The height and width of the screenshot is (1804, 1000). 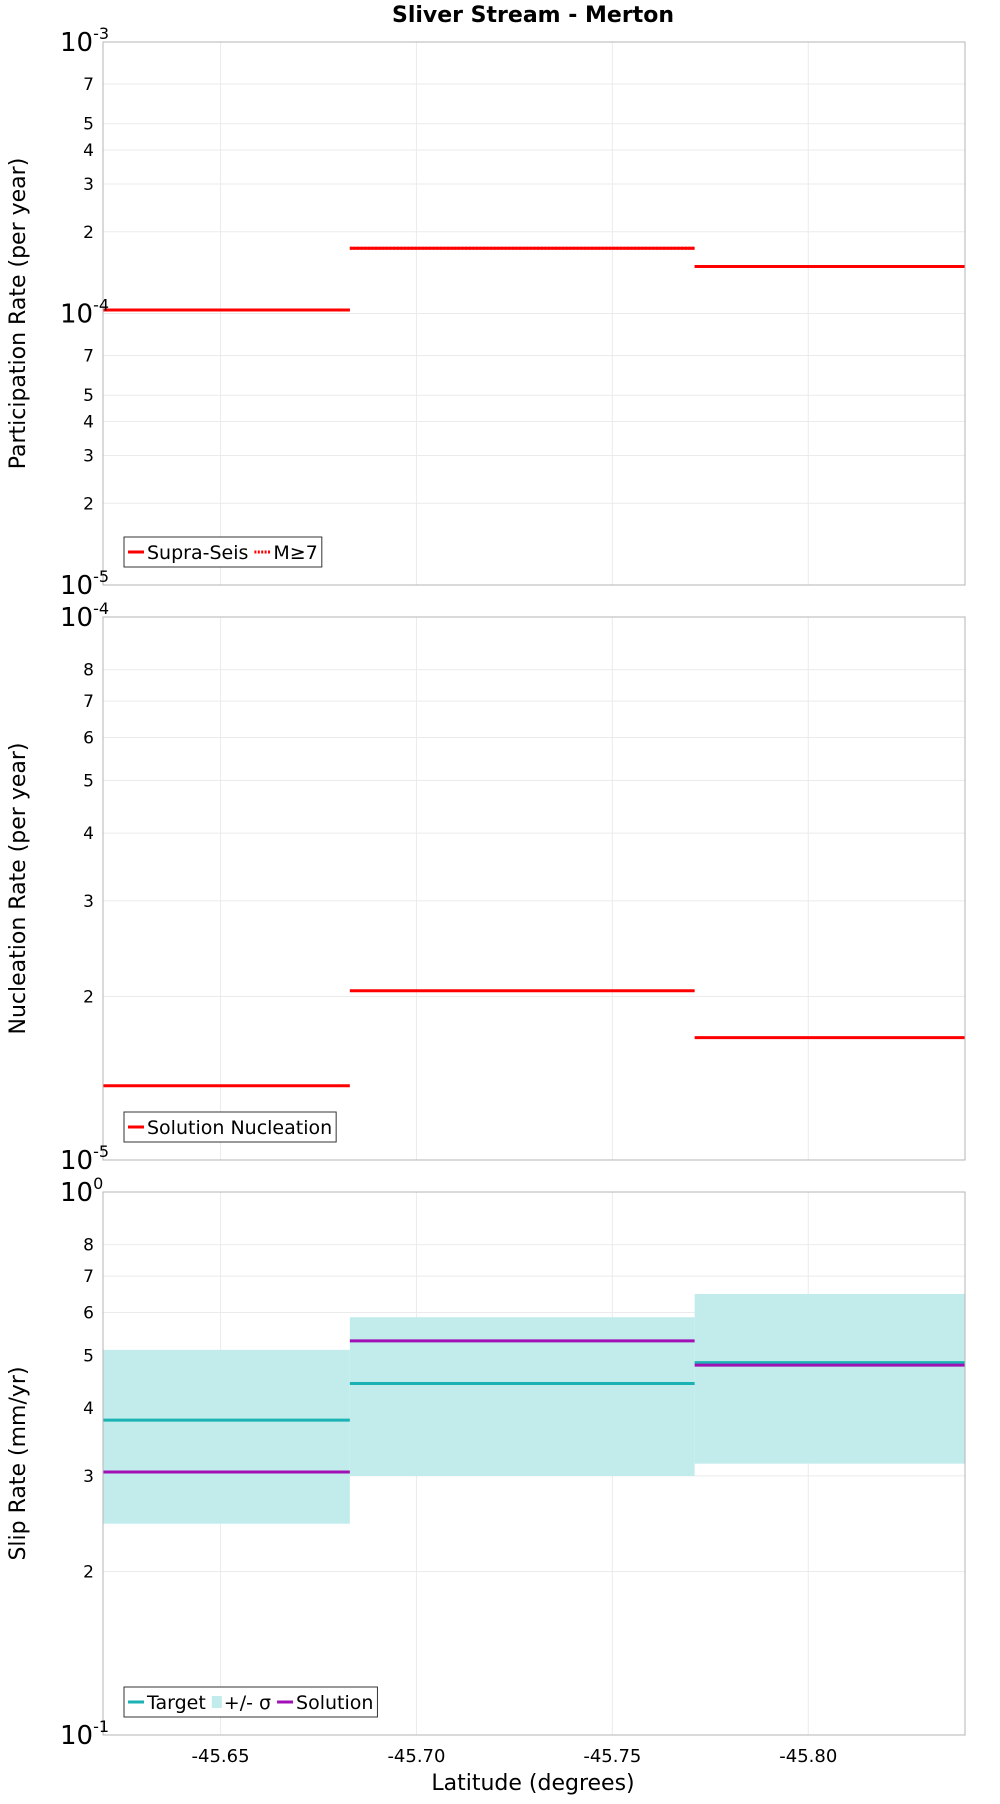 What do you see at coordinates (18, 314) in the screenshot?
I see `y-axis-label: Participation Rate (per year)` at bounding box center [18, 314].